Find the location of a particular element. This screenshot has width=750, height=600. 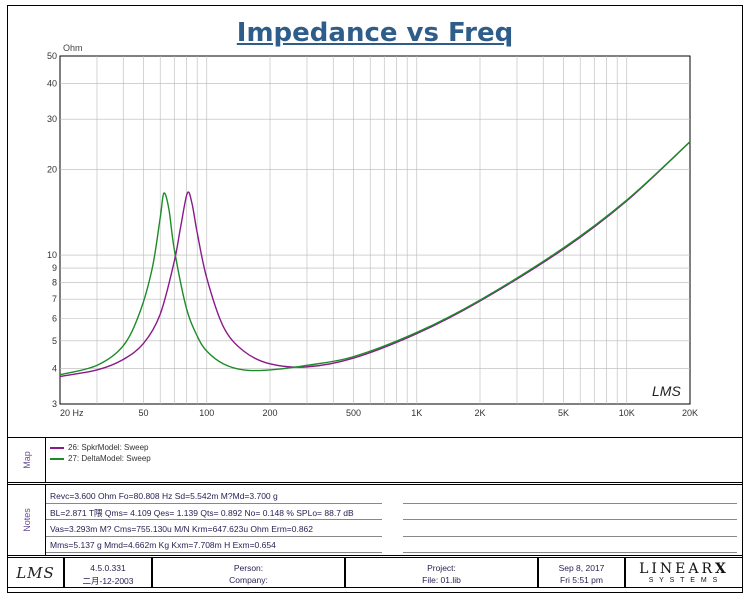

footer-date-cell: Sep 8, 2017 Fri 5:51 pm is located at coordinates (581, 572).